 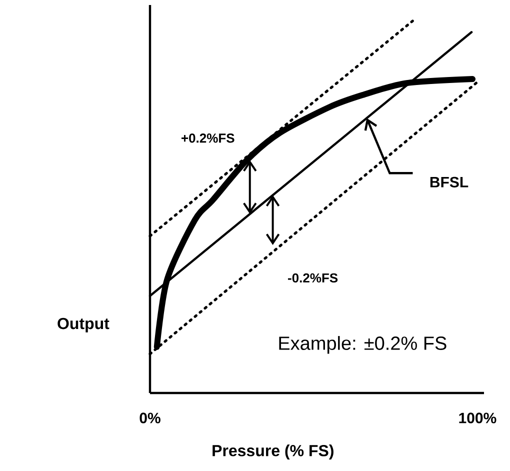 What do you see at coordinates (477, 418) in the screenshot?
I see `x-tick-label: 100%` at bounding box center [477, 418].